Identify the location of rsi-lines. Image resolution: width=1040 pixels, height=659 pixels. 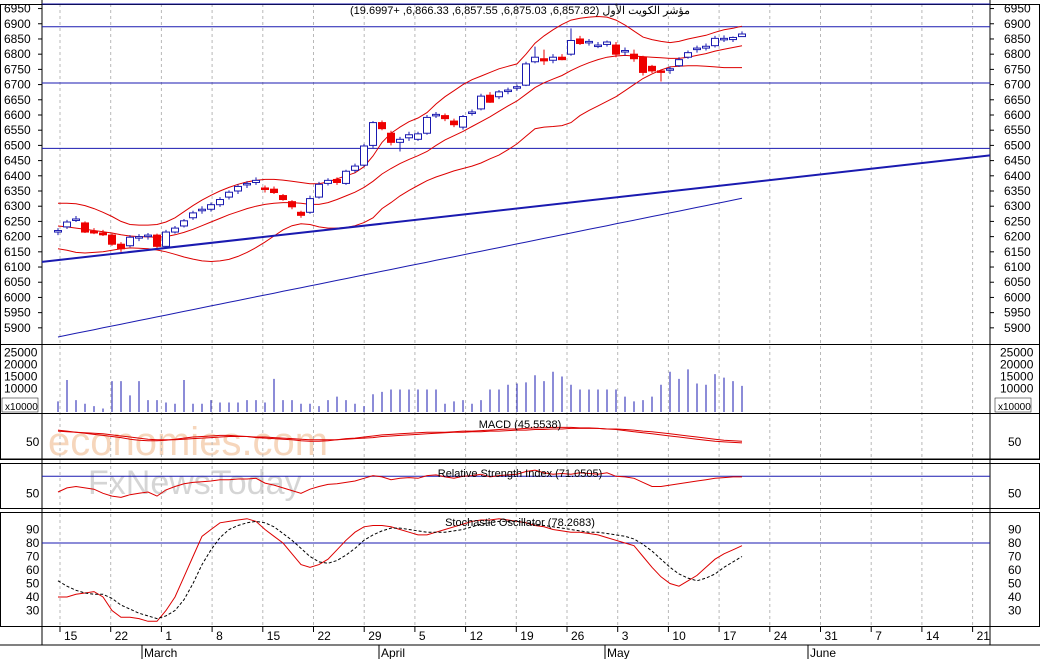
(399, 483).